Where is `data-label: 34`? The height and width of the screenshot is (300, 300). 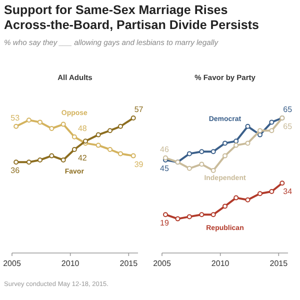 data-label: 34 is located at coordinates (288, 191).